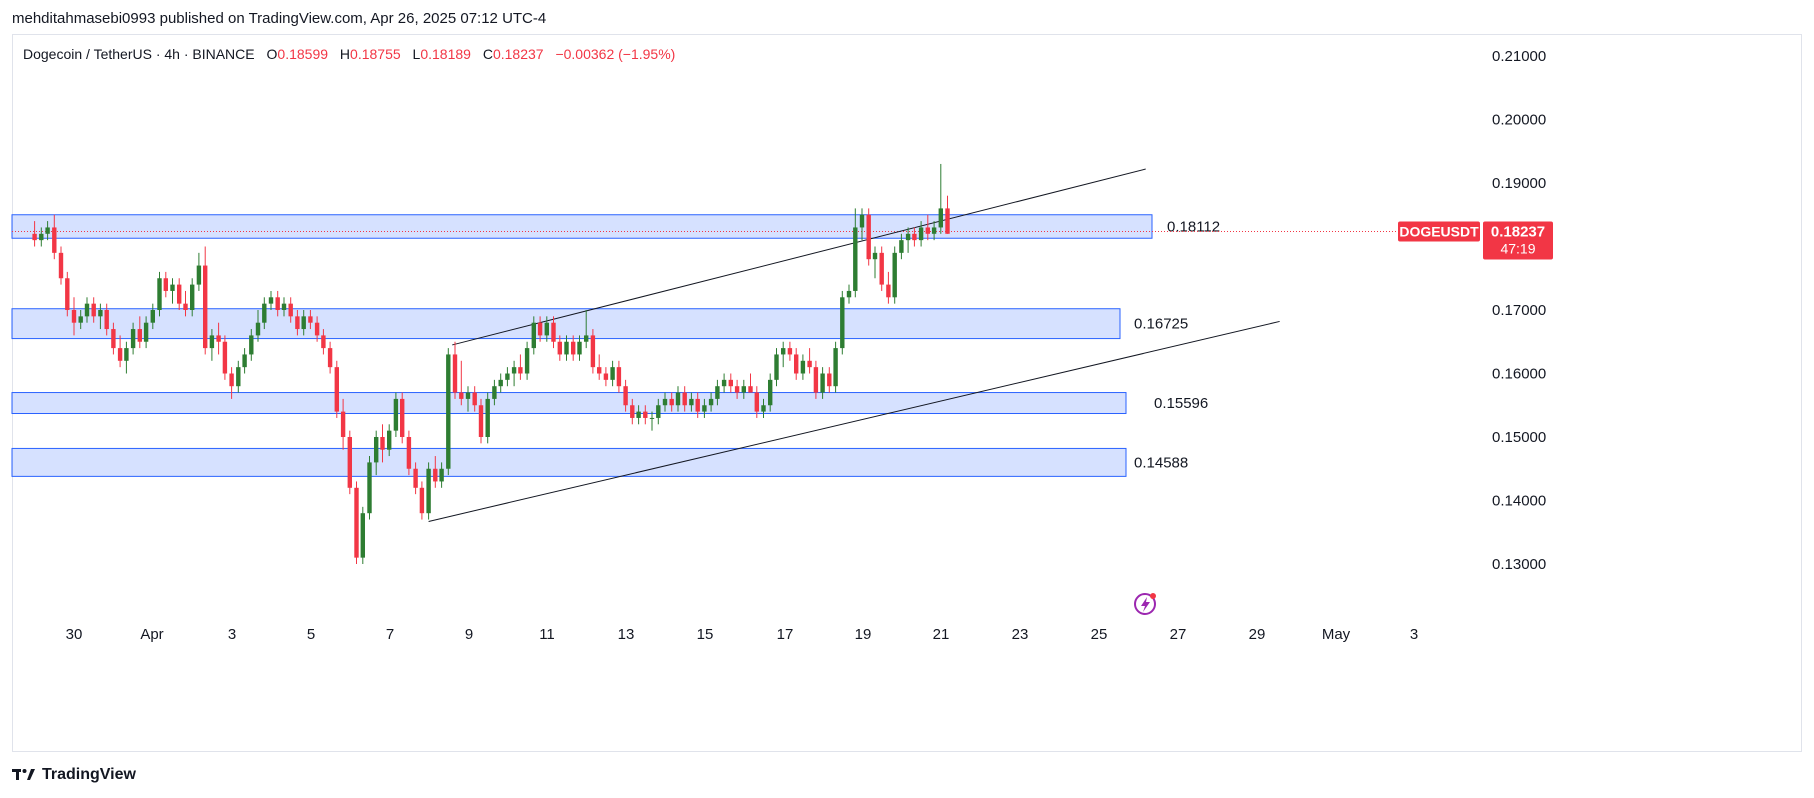  What do you see at coordinates (74, 634) in the screenshot?
I see `time-axis-label: 30` at bounding box center [74, 634].